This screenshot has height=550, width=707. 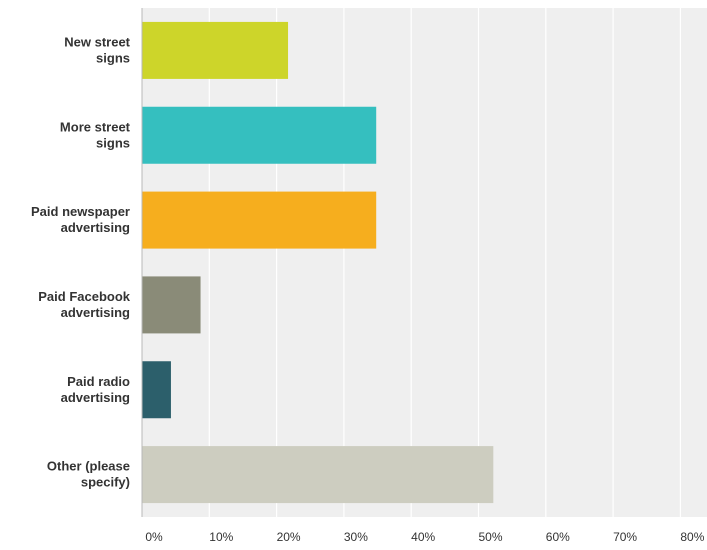 What do you see at coordinates (97, 41) in the screenshot?
I see `category-label: New street` at bounding box center [97, 41].